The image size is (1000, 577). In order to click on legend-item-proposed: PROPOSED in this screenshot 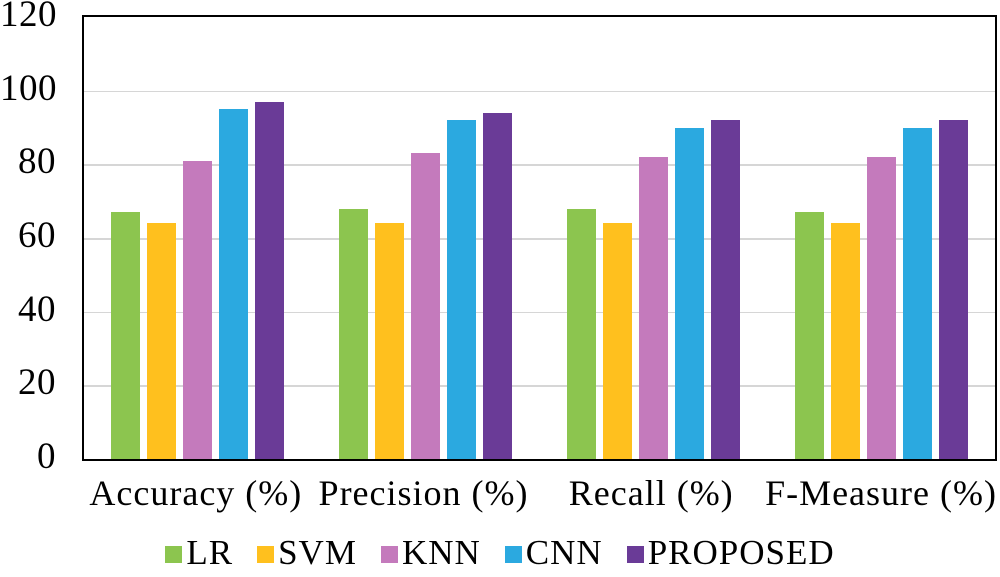, I will do `click(730, 552)`.